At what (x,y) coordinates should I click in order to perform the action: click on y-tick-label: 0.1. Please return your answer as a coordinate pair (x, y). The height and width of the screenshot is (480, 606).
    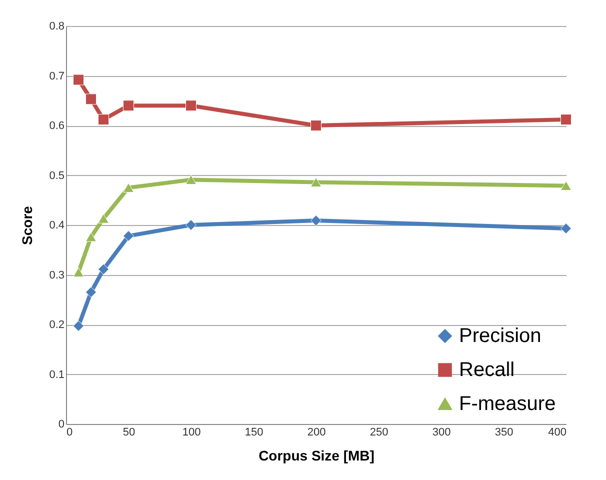
    Looking at the image, I should click on (56, 374).